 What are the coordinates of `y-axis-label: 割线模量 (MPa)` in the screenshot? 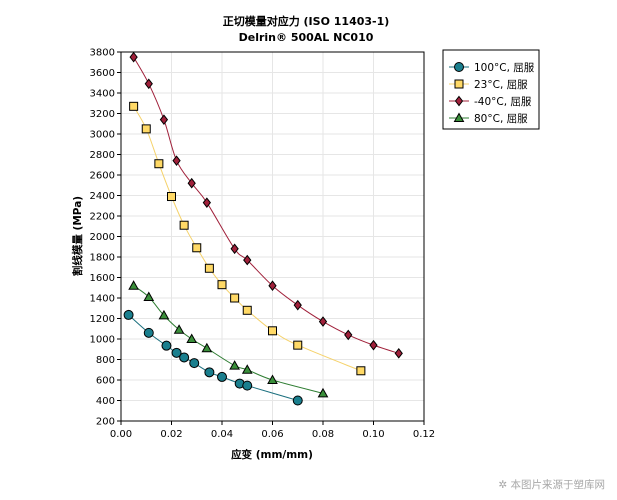 It's located at (77, 236).